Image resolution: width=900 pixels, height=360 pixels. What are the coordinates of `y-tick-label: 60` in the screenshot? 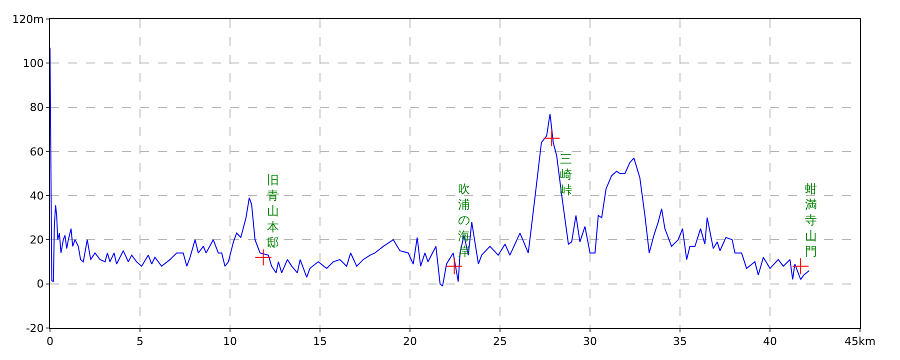 It's located at (37, 151).